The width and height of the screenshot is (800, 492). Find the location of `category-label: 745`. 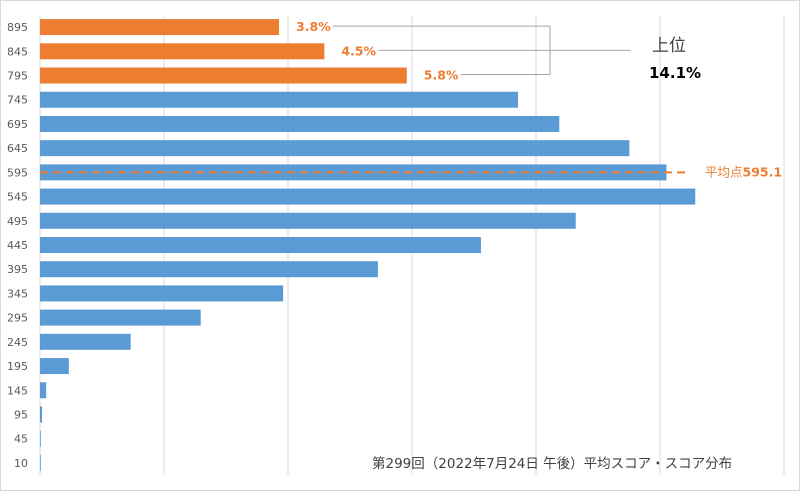

category-label: 745 is located at coordinates (17, 100).